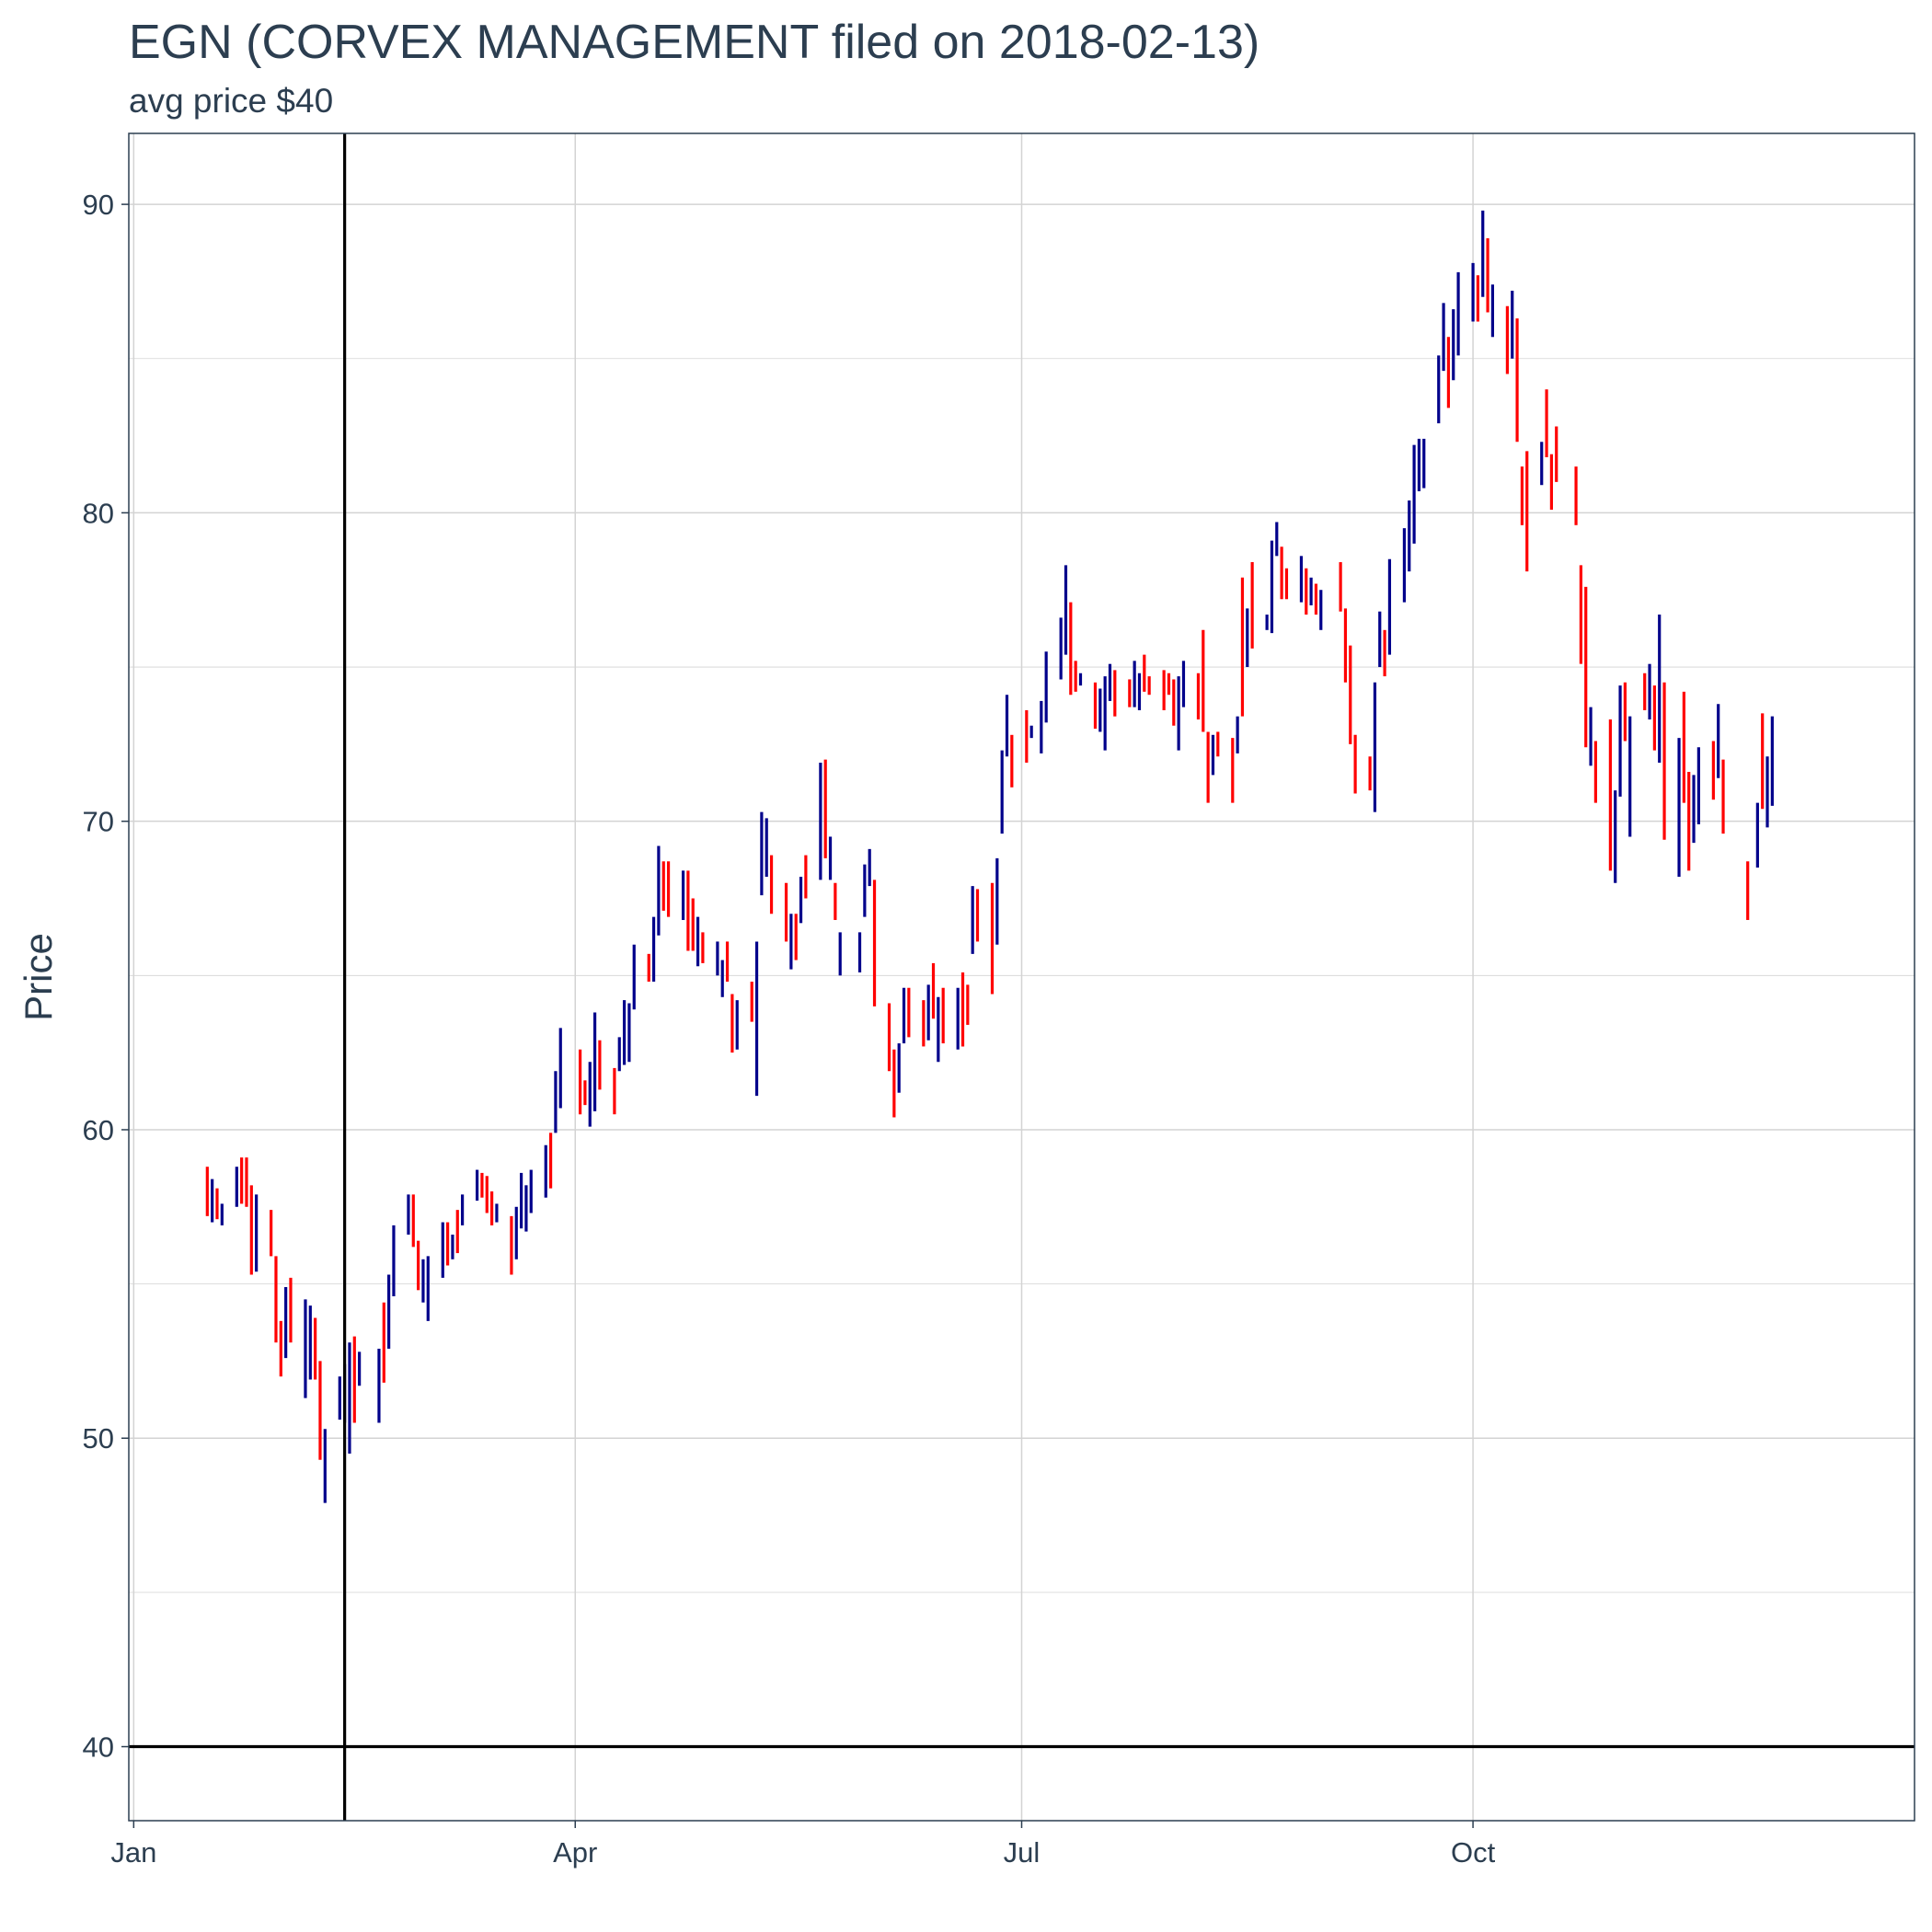 The image size is (1932, 1932). I want to click on y-axis-title: Price, so click(38, 977).